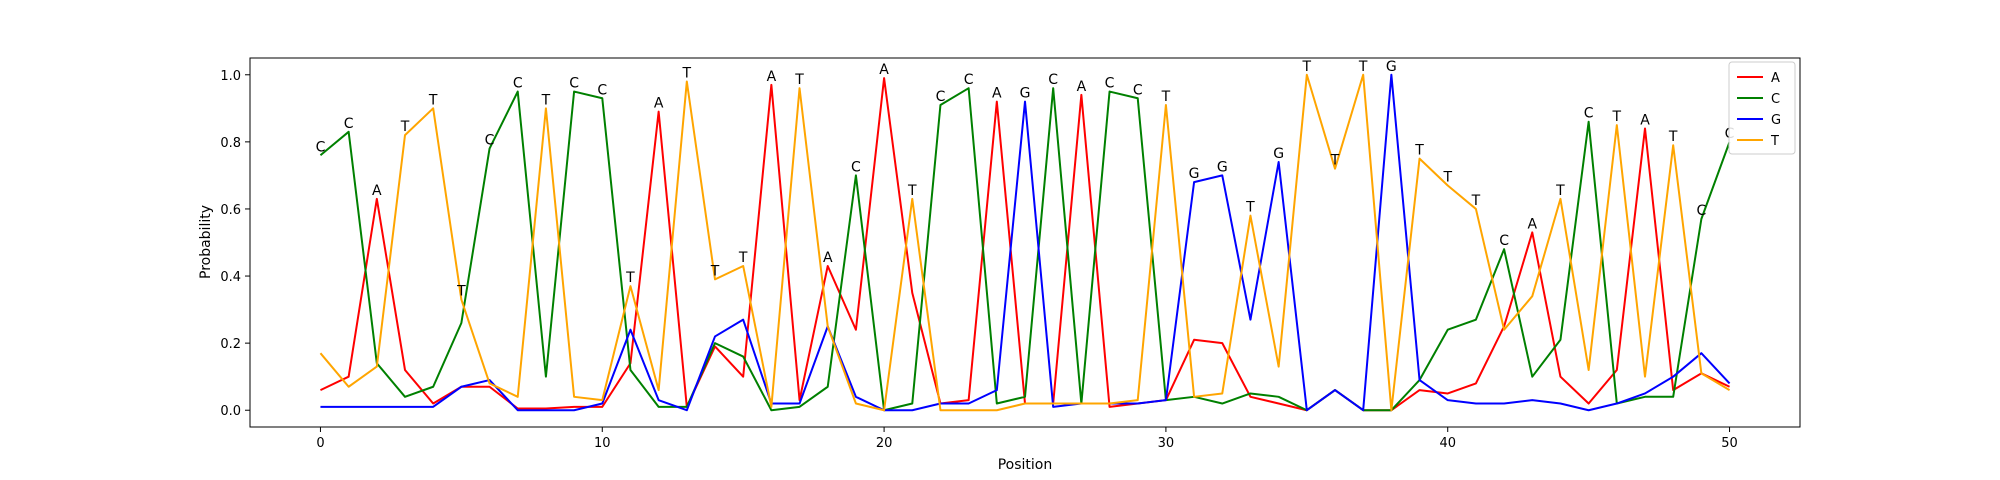 This screenshot has height=480, width=2000. What do you see at coordinates (1027, 439) in the screenshot?
I see `x-axis: 0 10 20 30 40 50` at bounding box center [1027, 439].